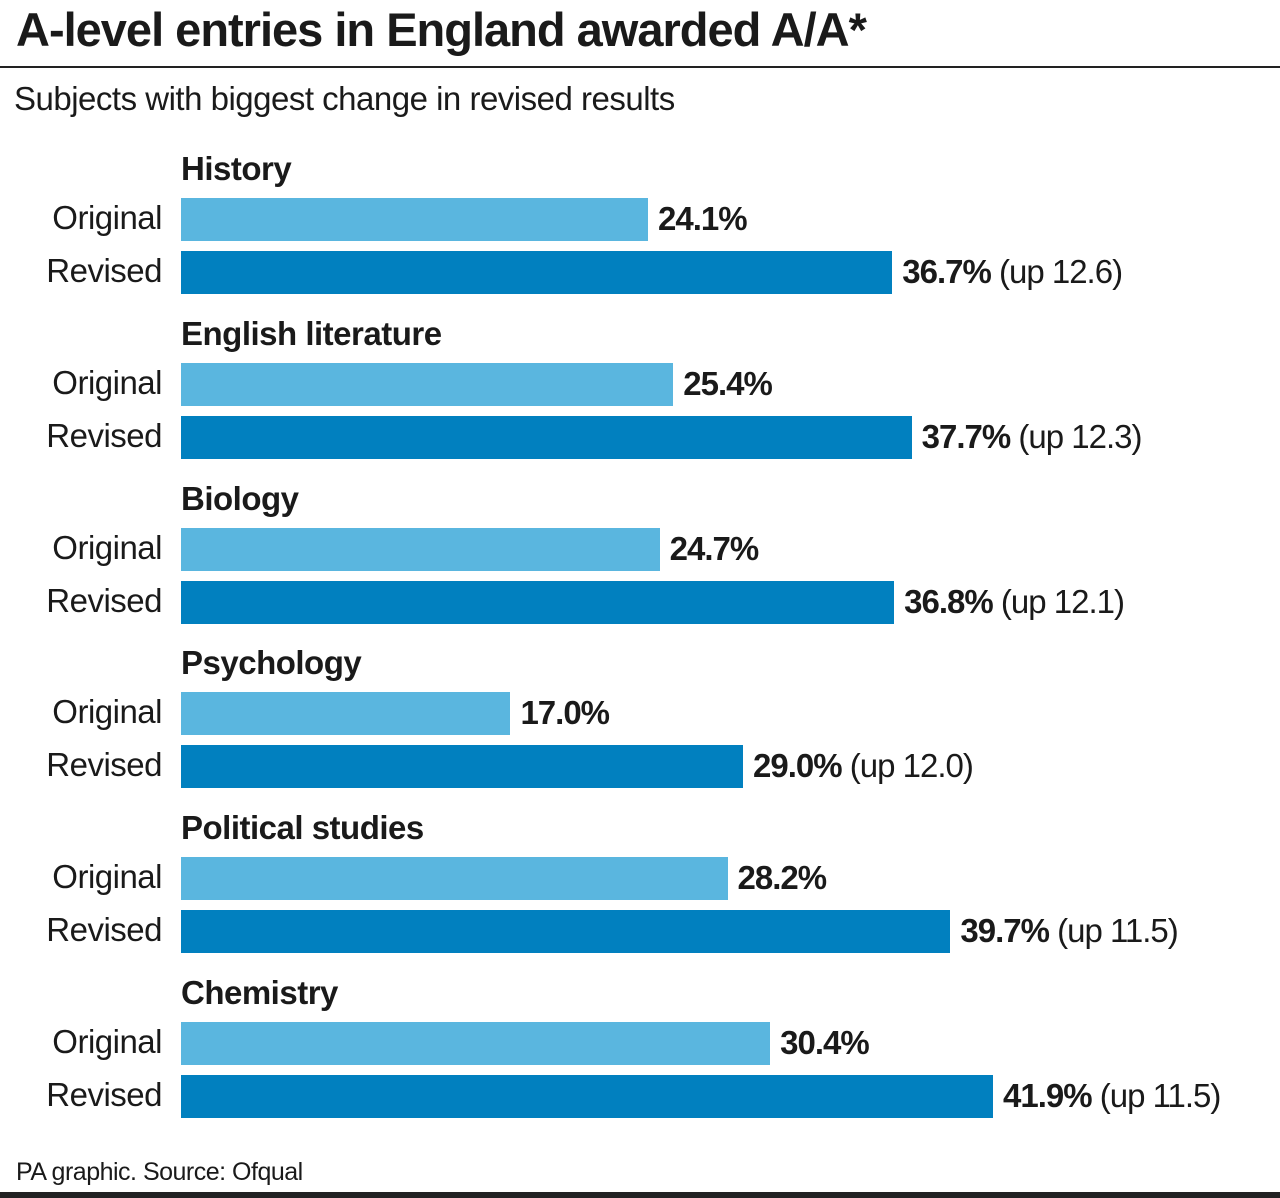 This screenshot has width=1280, height=1198. What do you see at coordinates (949, 601) in the screenshot?
I see `value-number: 36.8%` at bounding box center [949, 601].